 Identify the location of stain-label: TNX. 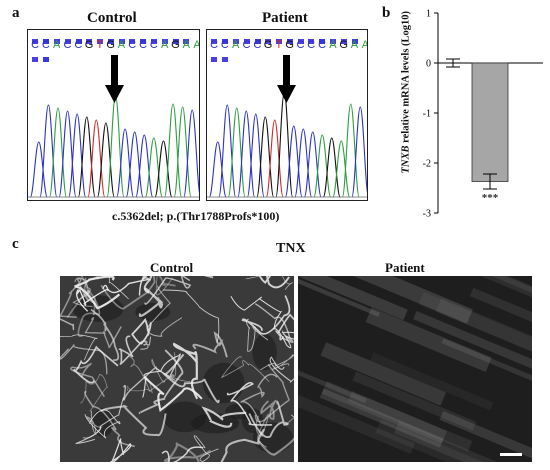
(291, 248).